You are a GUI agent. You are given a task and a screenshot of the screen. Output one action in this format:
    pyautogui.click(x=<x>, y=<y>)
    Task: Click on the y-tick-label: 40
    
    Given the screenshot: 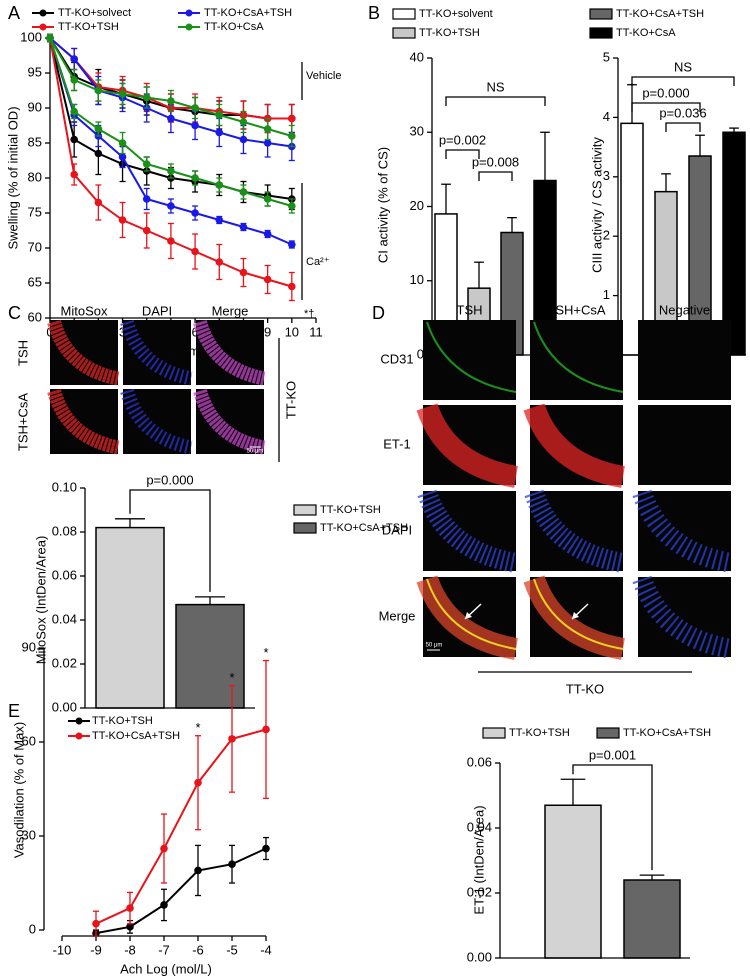 What is the action you would take?
    pyautogui.click(x=417, y=56)
    